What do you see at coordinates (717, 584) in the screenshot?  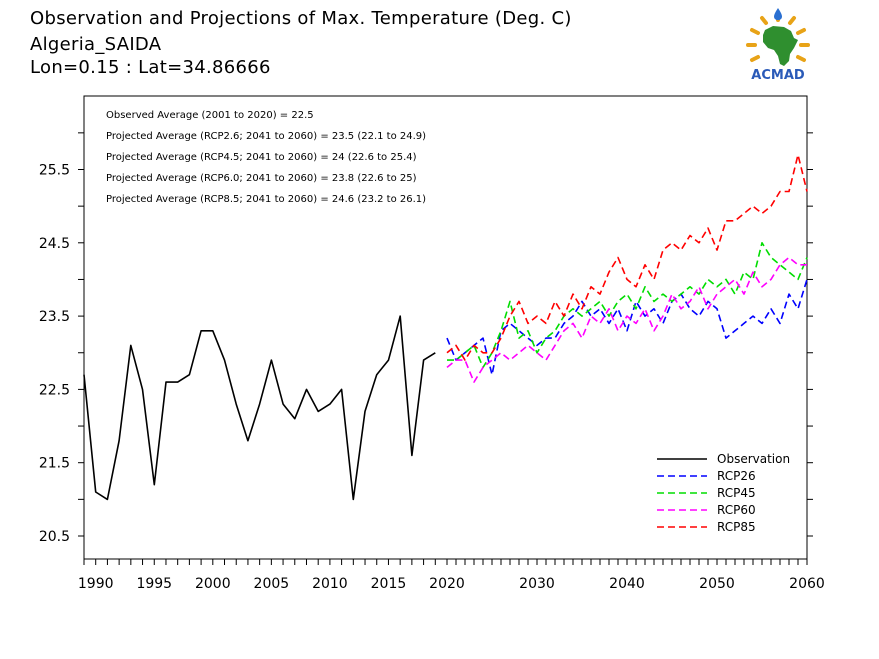 I see `x-tick-label: 2050` at bounding box center [717, 584].